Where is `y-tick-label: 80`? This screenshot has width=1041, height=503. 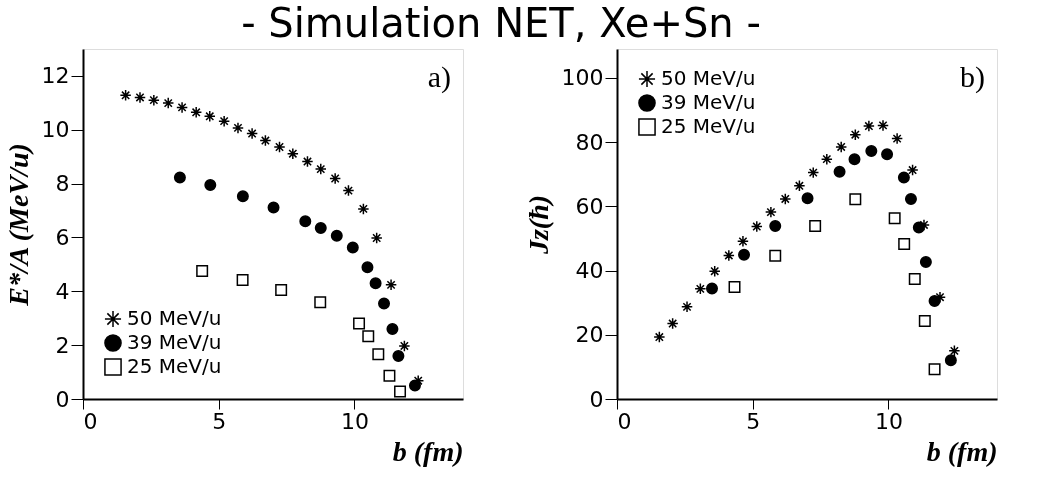 y-tick-label: 80 is located at coordinates (589, 142).